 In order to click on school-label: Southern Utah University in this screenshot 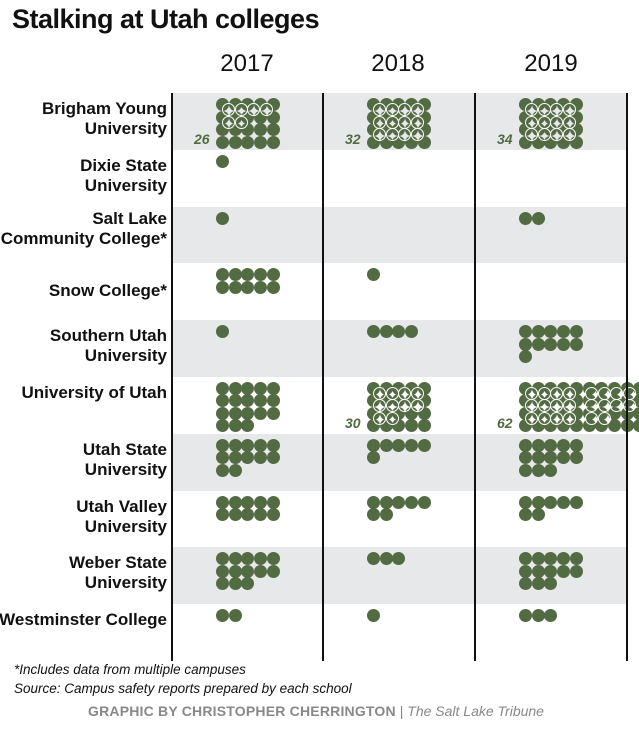, I will do `click(108, 346)`.